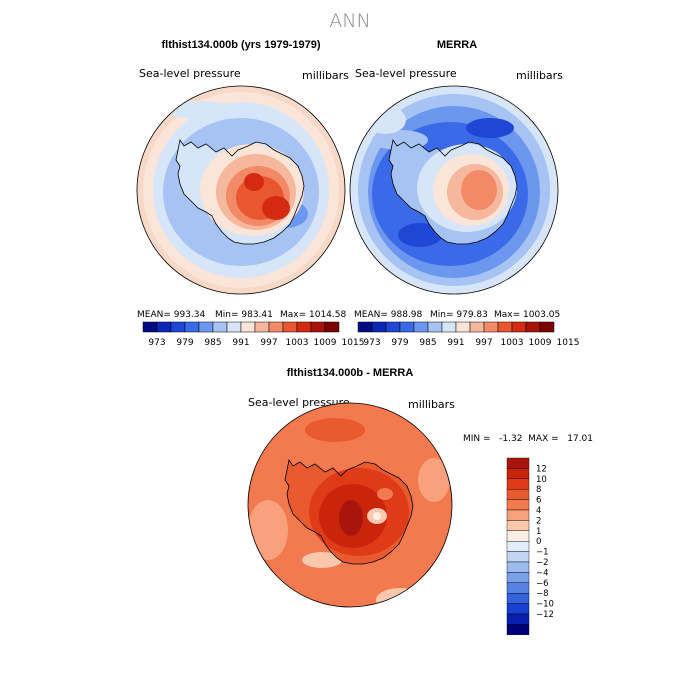 The width and height of the screenshot is (700, 700). Describe the element at coordinates (241, 45) in the screenshot. I see `panel-title: flthist134.000b (yrs 1979-1979)` at that location.